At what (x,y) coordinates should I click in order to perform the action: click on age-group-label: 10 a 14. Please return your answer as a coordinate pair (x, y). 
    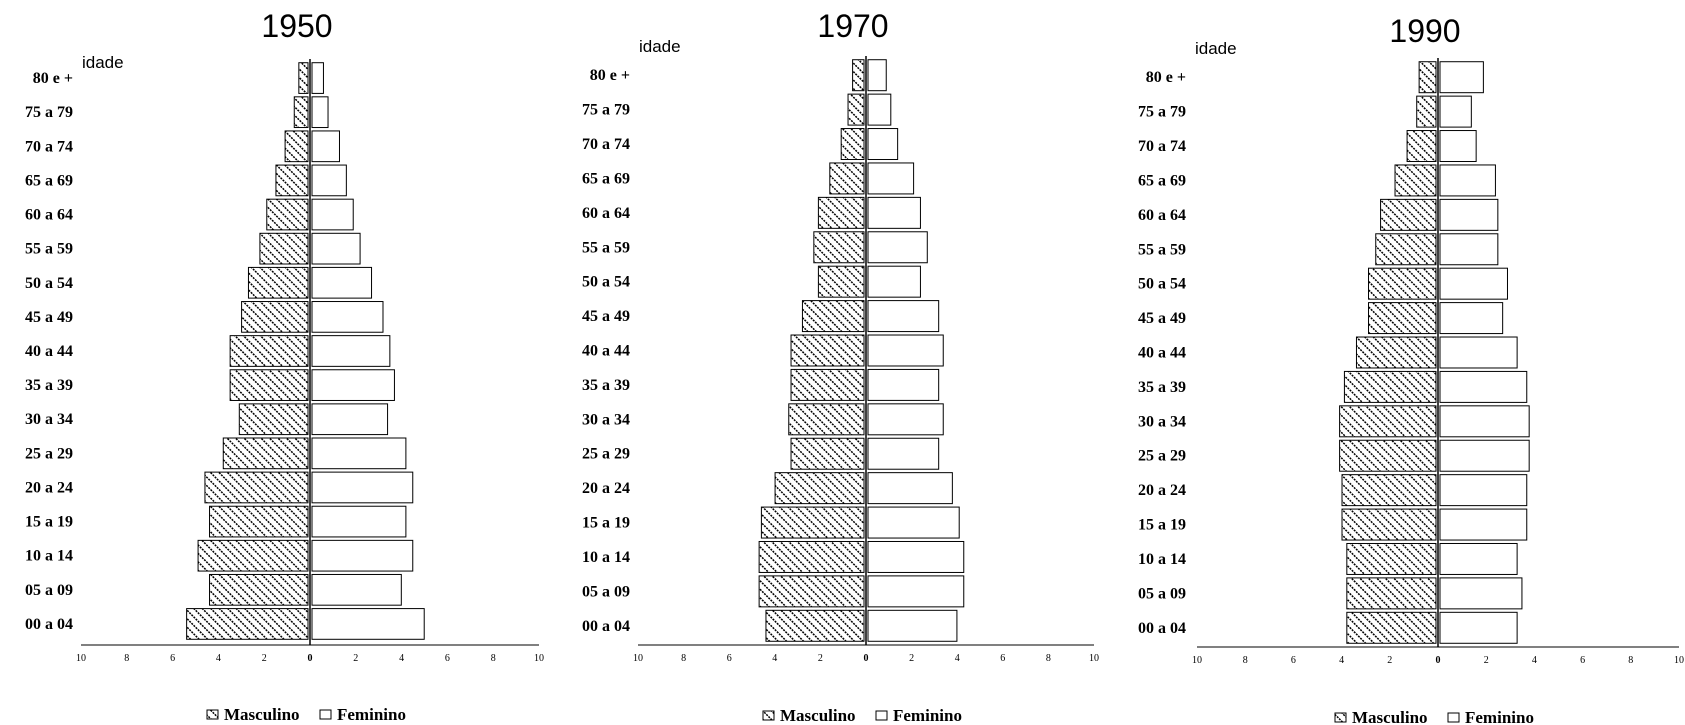
    Looking at the image, I should click on (49, 556).